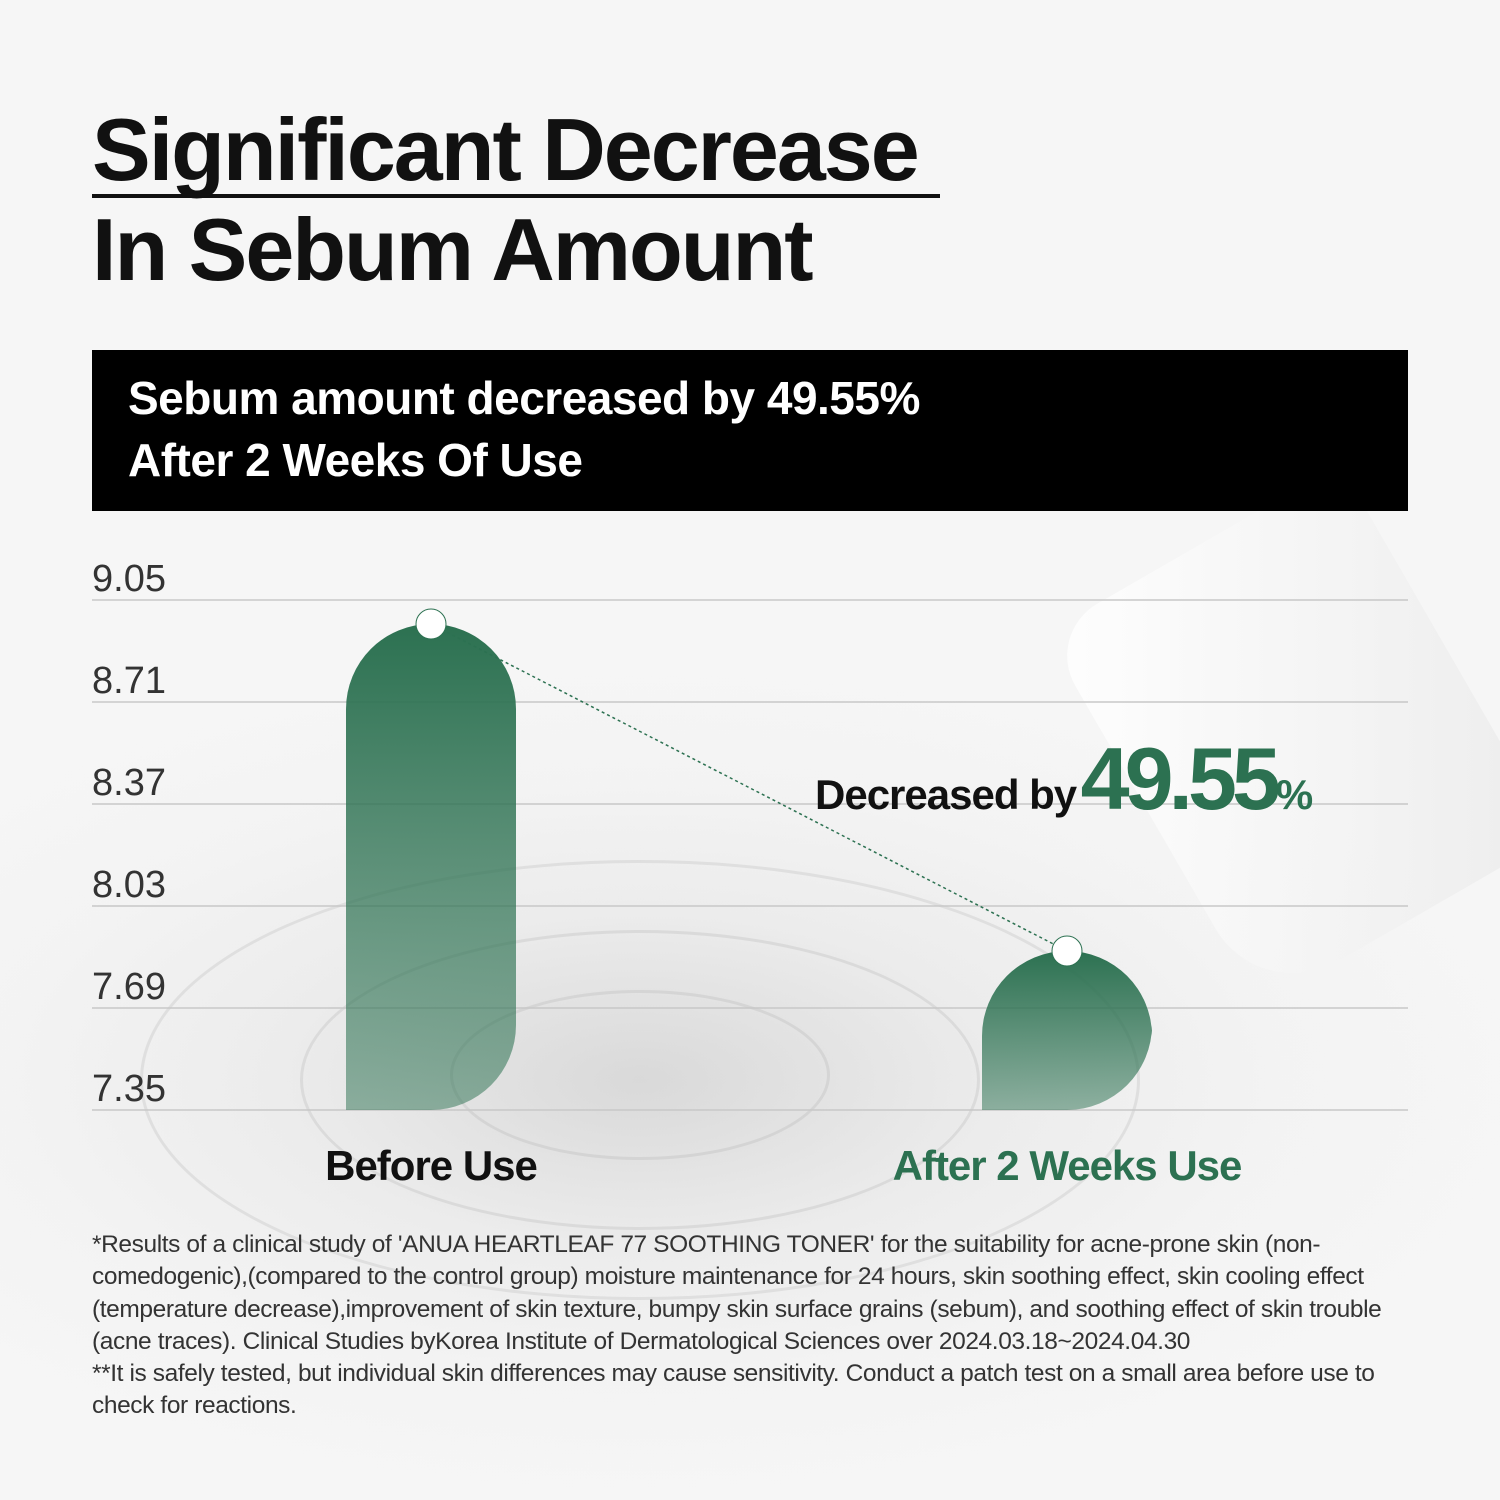  Describe the element at coordinates (129, 987) in the screenshot. I see `y-tick-label: 7.69` at that location.